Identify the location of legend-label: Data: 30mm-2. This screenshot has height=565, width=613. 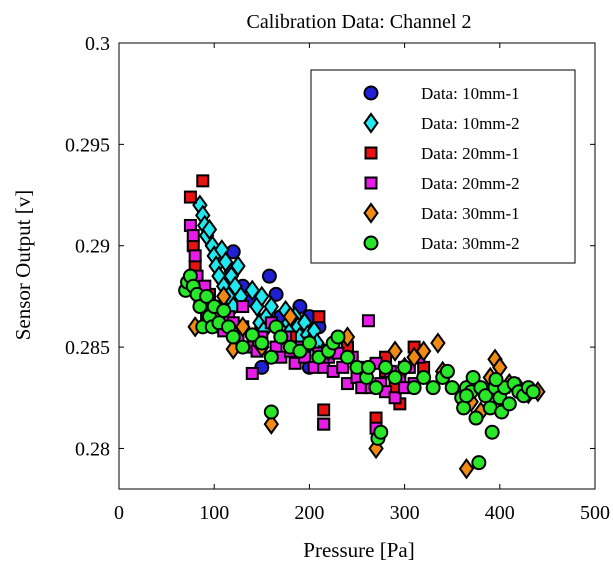
(470, 243).